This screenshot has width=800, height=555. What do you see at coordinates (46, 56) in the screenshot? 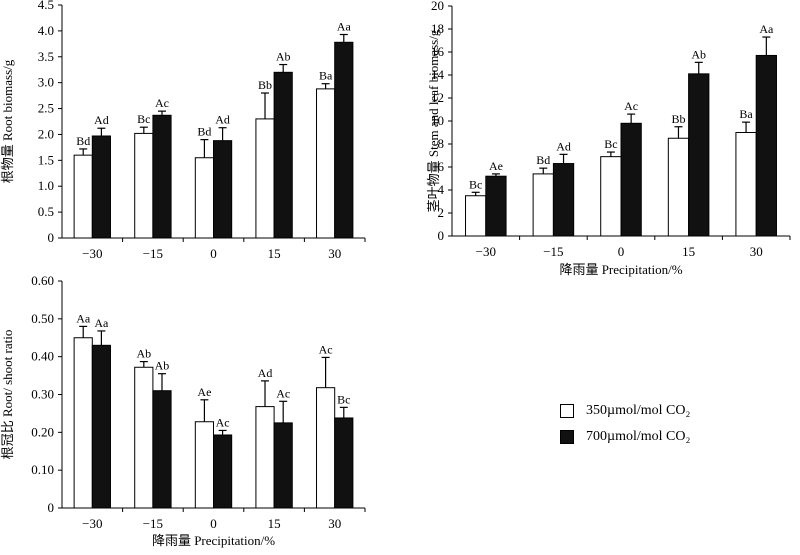
I see `y-tick-label: 3.5` at bounding box center [46, 56].